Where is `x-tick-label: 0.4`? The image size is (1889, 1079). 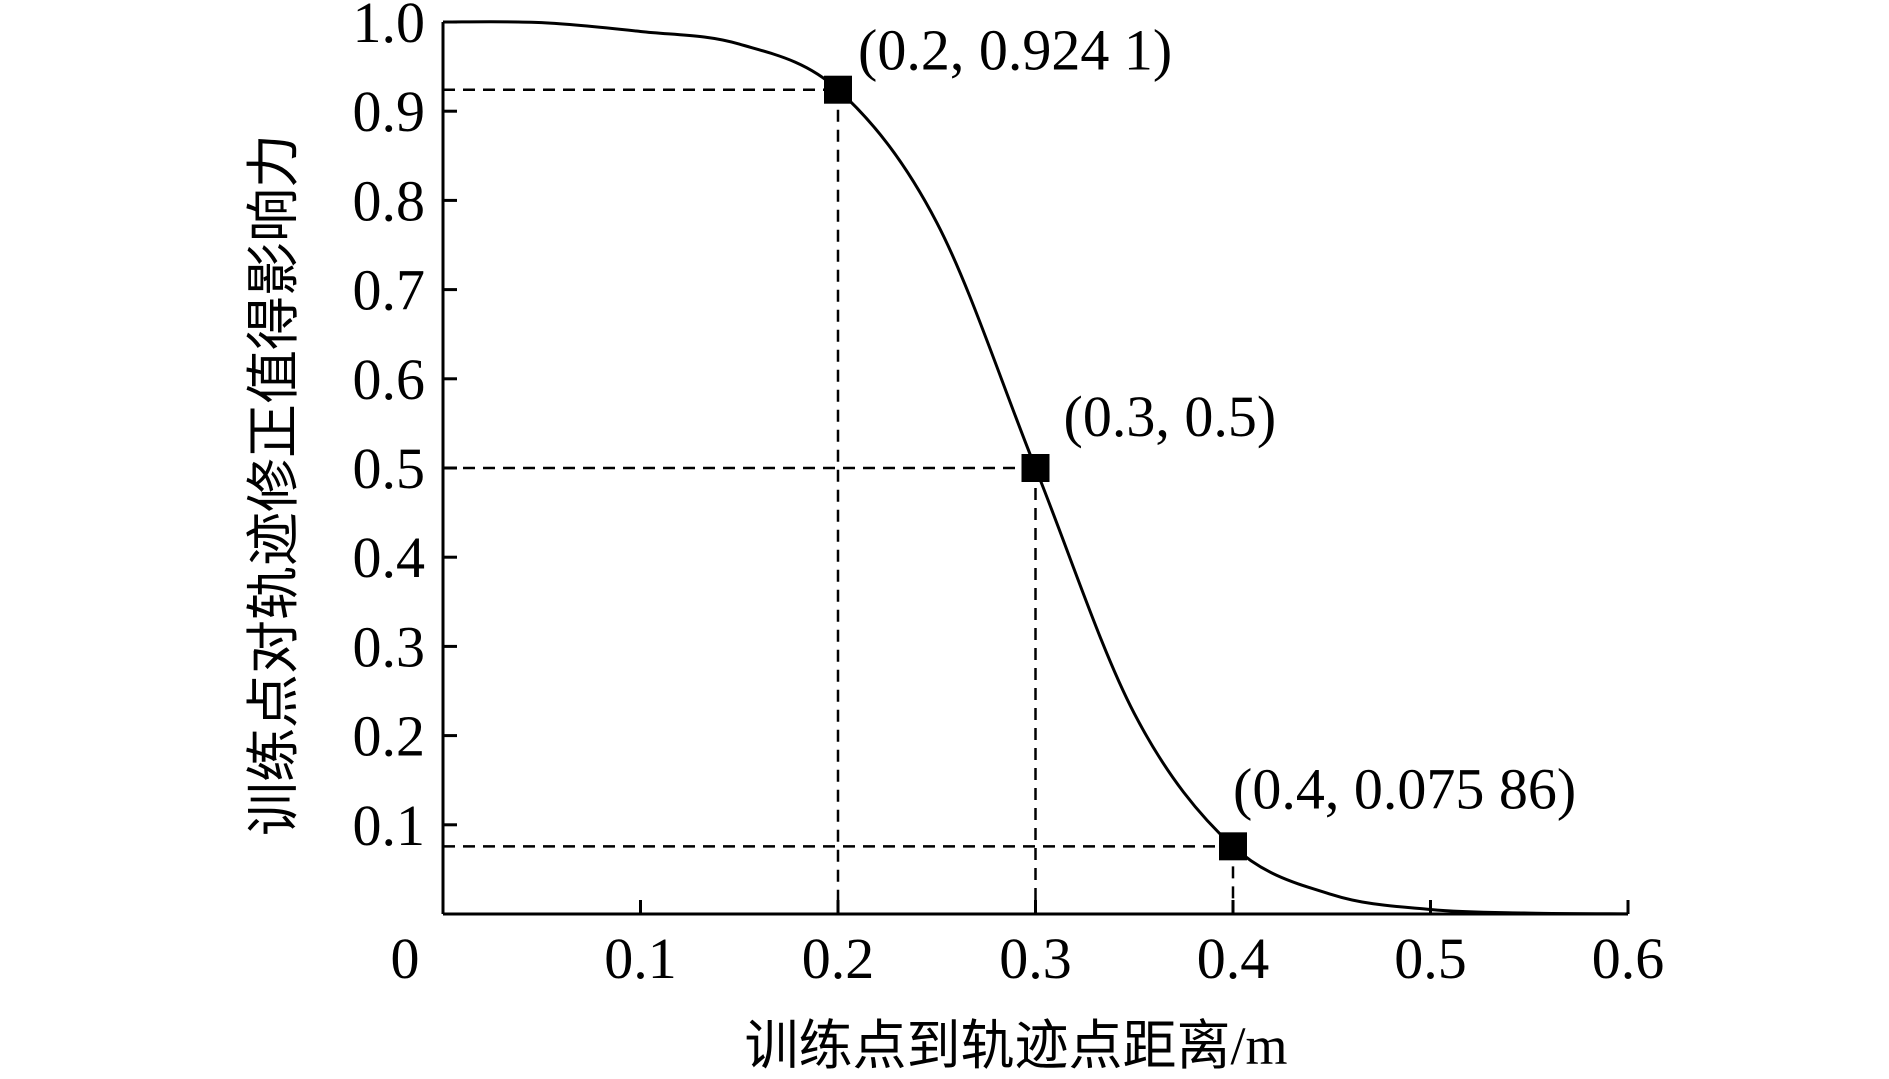
x-tick-label: 0.4 is located at coordinates (1233, 958).